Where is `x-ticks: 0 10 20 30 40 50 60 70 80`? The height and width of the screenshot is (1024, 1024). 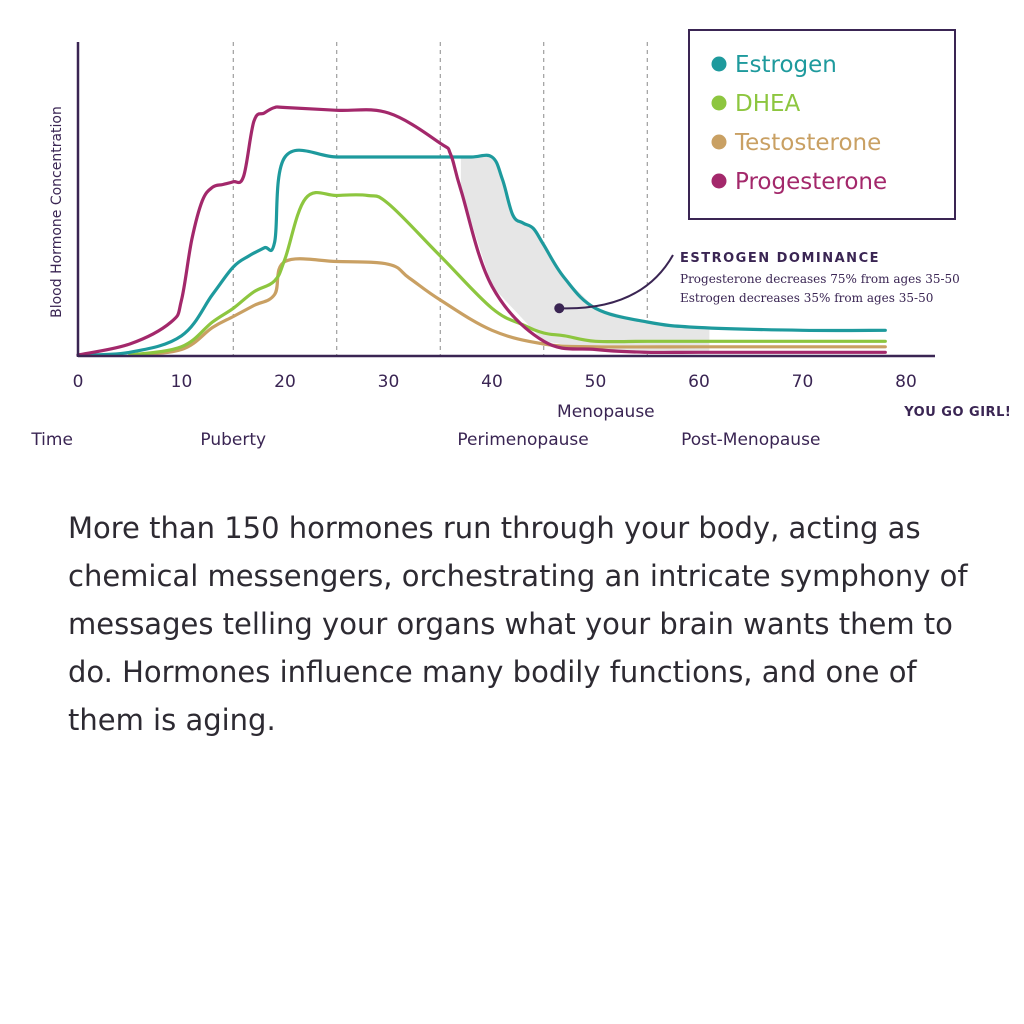
x-ticks: 0 10 20 30 40 50 60 70 80 is located at coordinates (495, 382).